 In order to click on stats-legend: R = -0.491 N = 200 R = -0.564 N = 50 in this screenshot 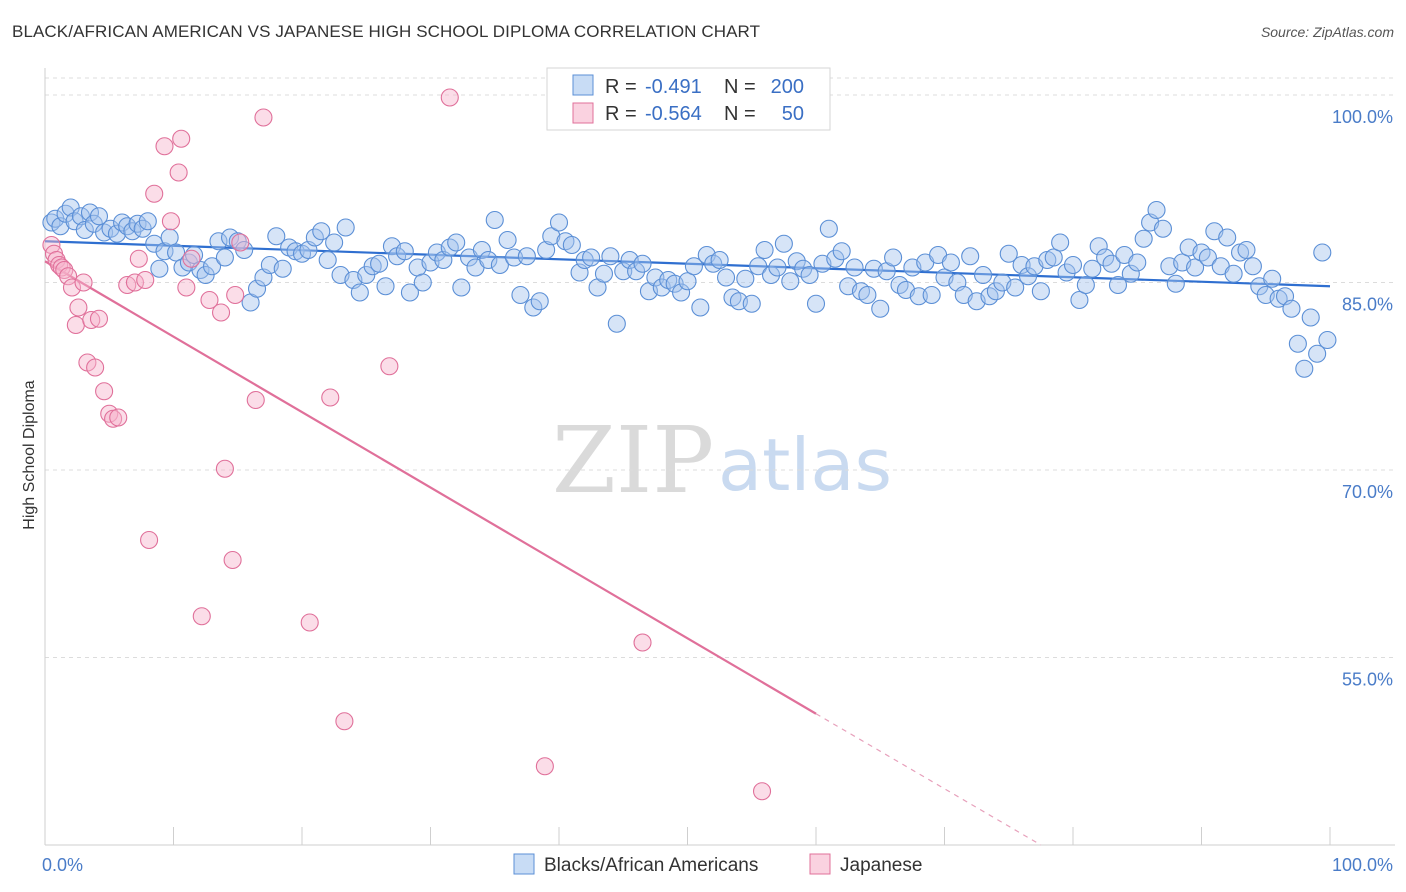, I will do `click(688, 99)`.